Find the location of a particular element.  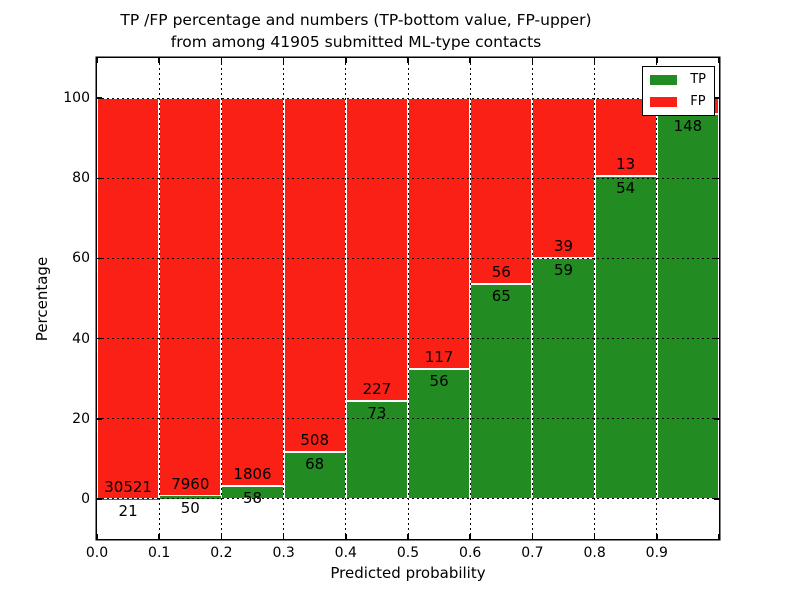

legend-entry-fp: FP is located at coordinates (678, 101).